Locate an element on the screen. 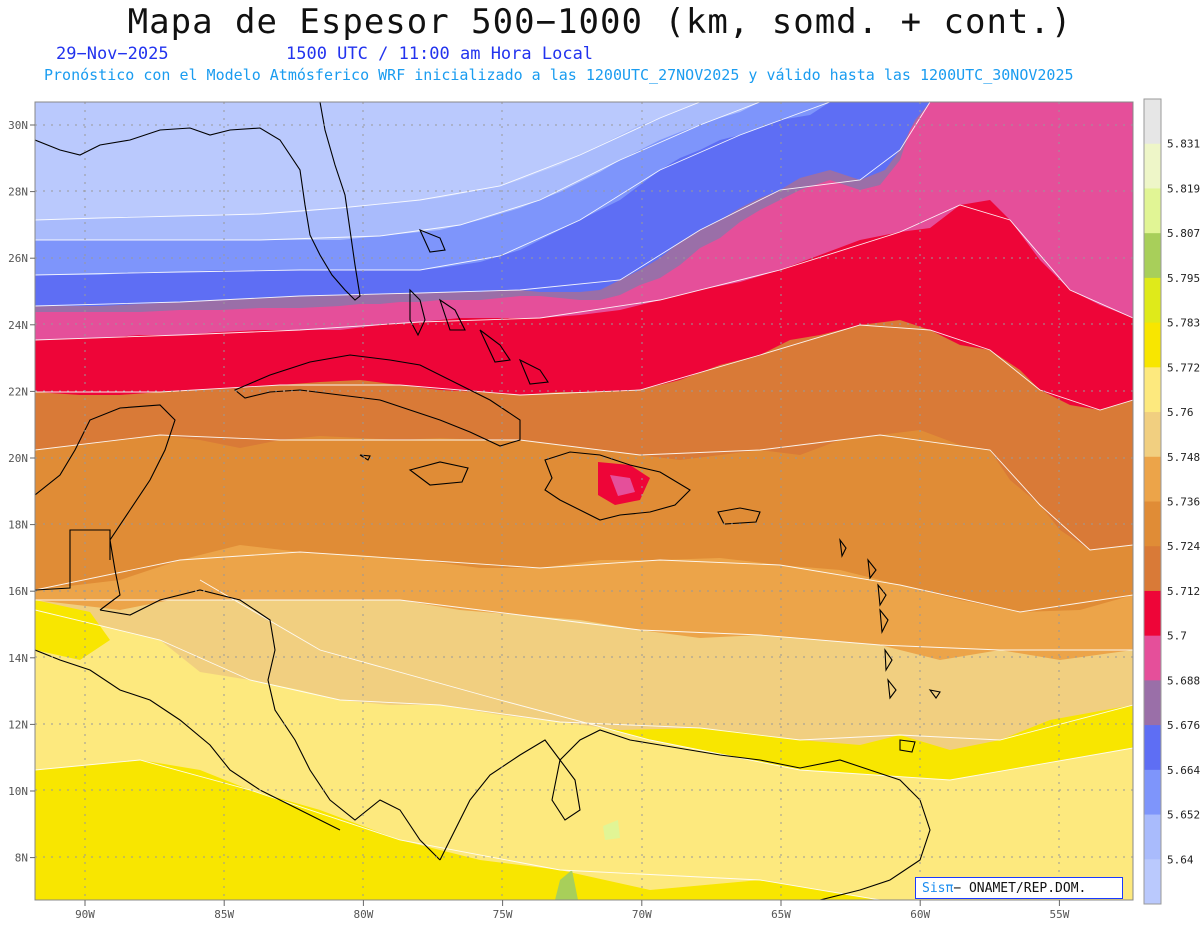  pink-spot-hispaniola is located at coordinates (622, 485).